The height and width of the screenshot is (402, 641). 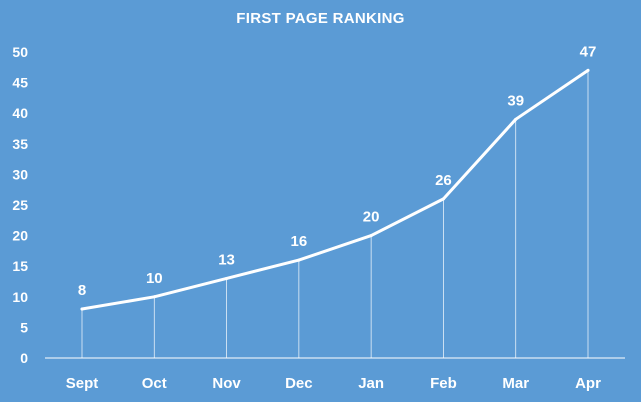 I want to click on data-label: 10, so click(x=154, y=278).